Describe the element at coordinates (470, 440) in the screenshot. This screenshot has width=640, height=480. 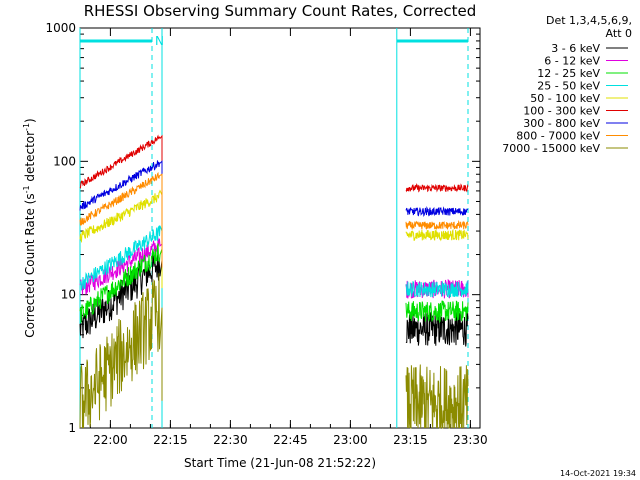
I see `x-tick-label: 23:30` at that location.